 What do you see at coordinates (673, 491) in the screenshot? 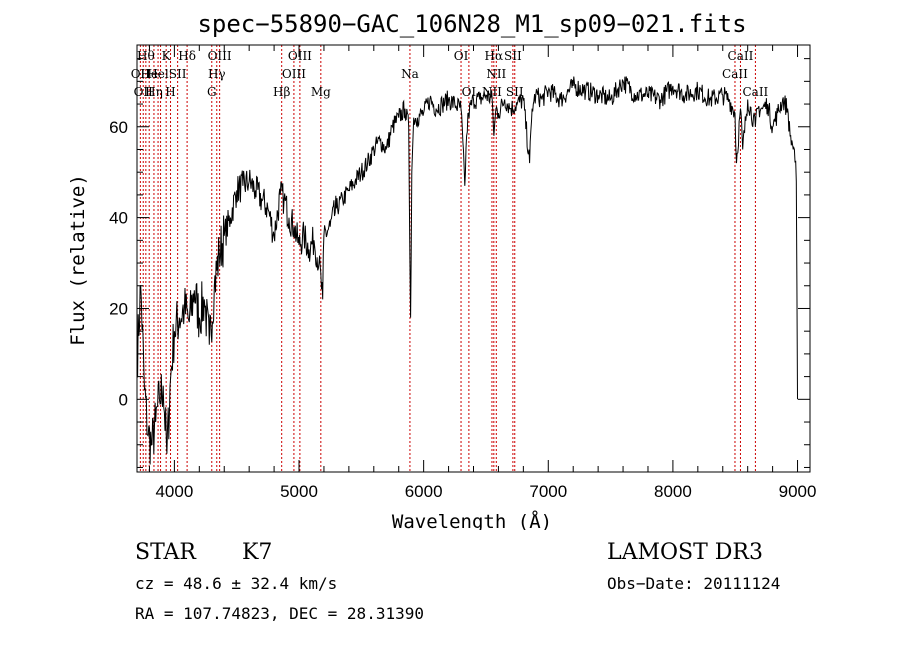
I see `x-tick-label-4: 8000` at bounding box center [673, 491].